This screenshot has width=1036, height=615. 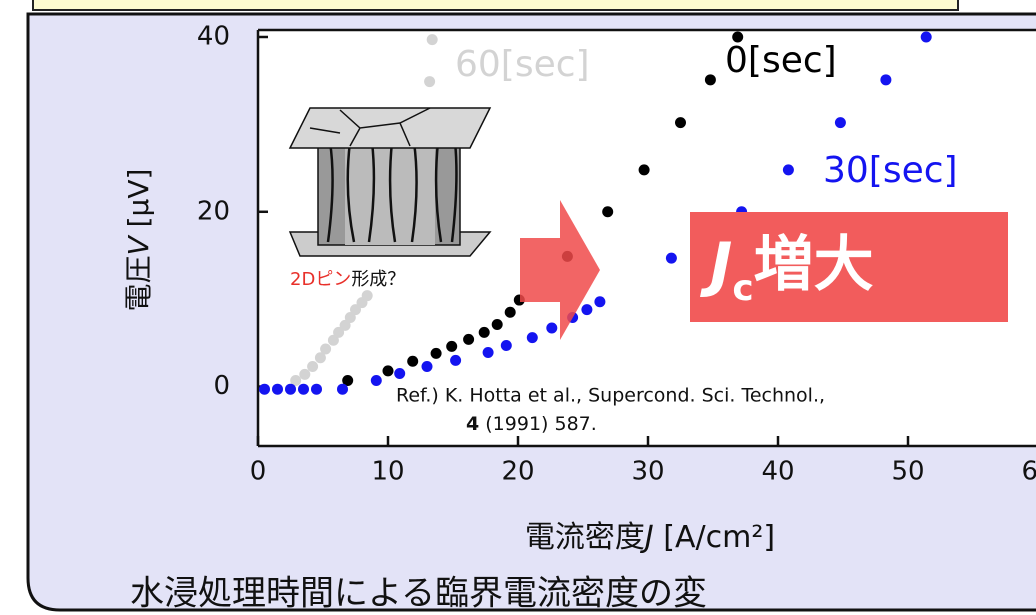 I want to click on reference-volume: 4, so click(x=472, y=424).